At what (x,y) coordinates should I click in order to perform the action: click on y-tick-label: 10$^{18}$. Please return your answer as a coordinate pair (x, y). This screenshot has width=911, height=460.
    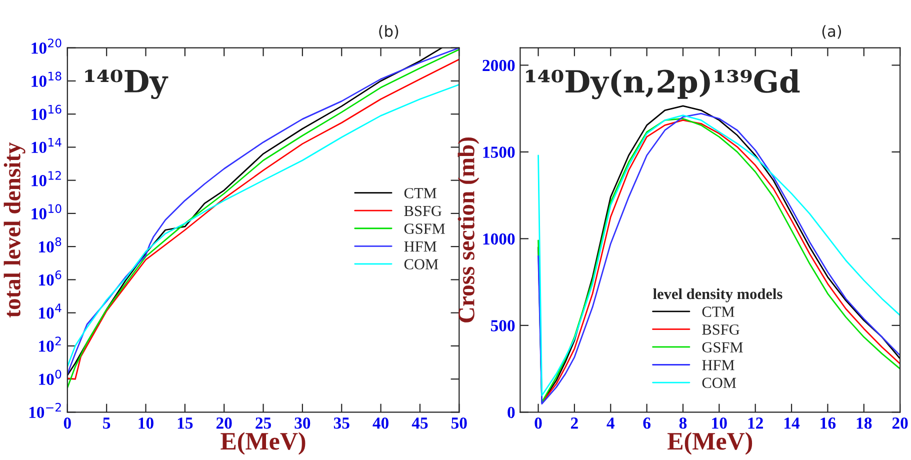
    Looking at the image, I should click on (47, 79).